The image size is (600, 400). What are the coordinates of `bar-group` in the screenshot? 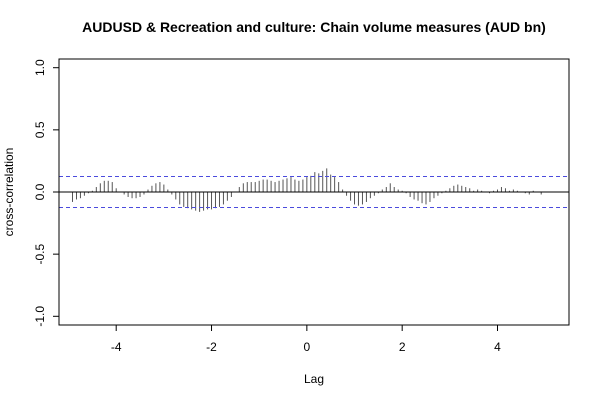 It's located at (306, 190).